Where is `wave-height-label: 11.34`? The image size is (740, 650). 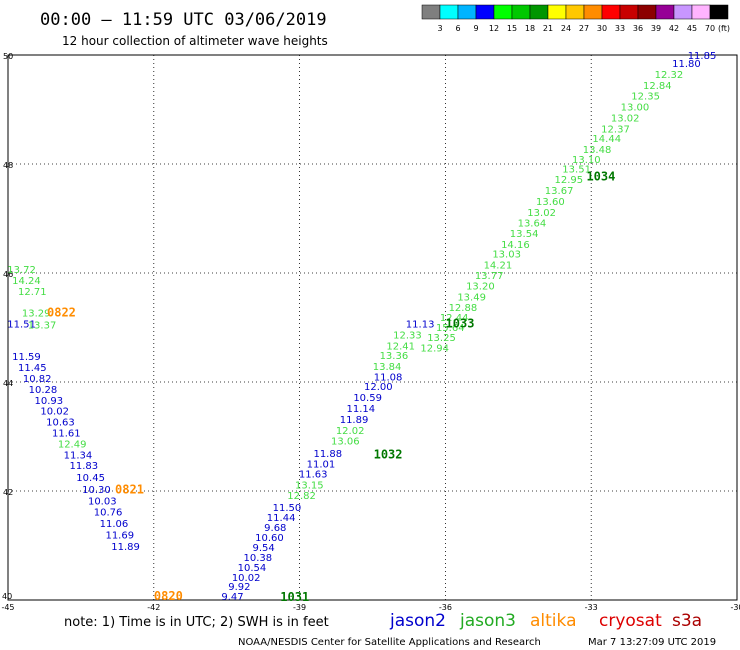 wave-height-label: 11.34 is located at coordinates (78, 455).